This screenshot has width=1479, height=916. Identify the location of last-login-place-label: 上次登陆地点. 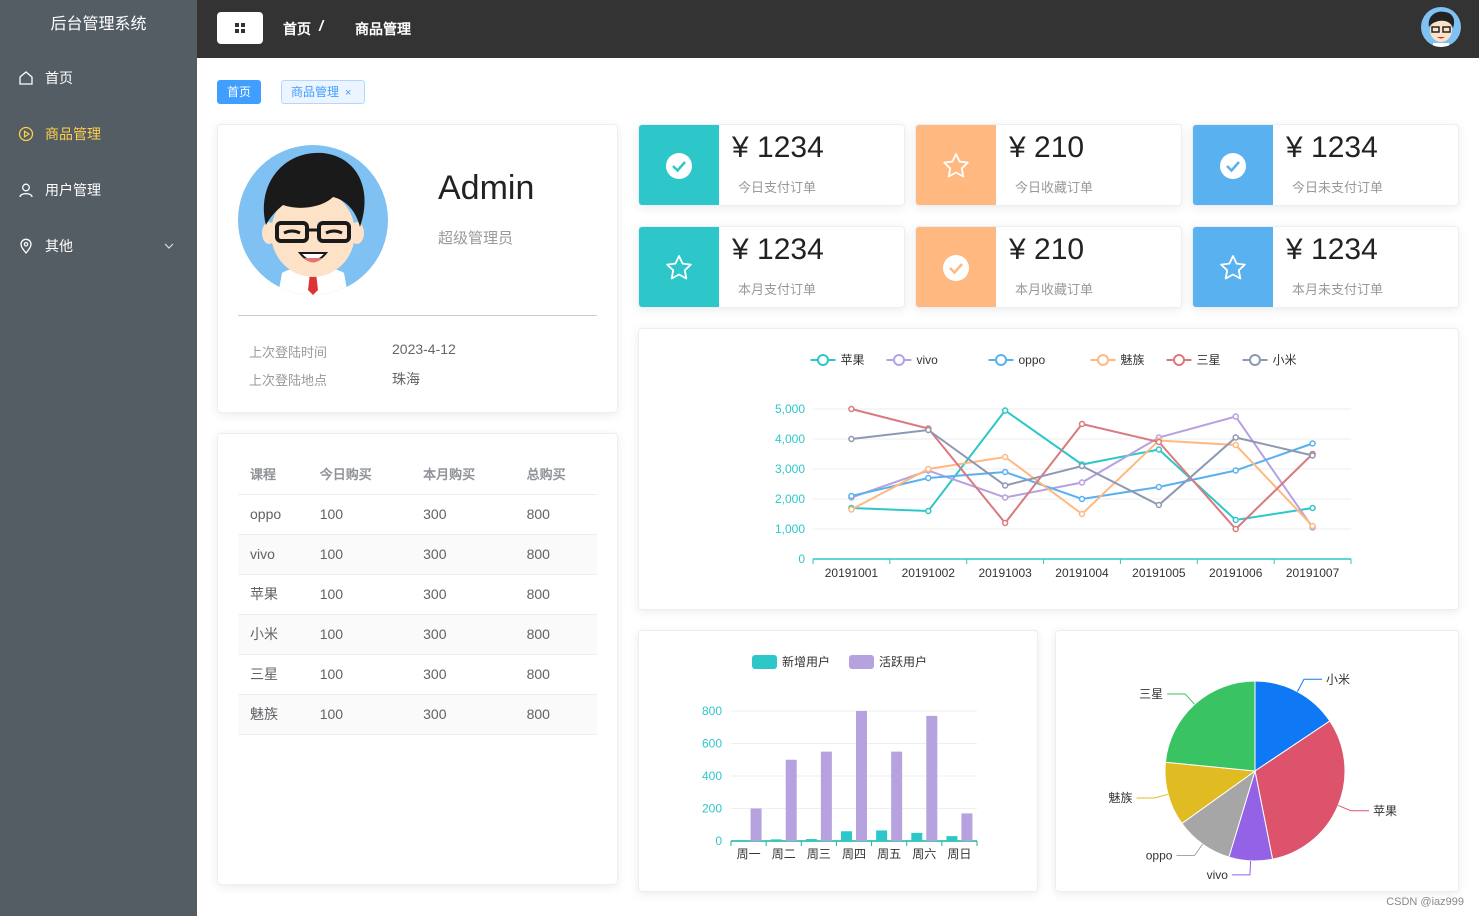
(288, 380).